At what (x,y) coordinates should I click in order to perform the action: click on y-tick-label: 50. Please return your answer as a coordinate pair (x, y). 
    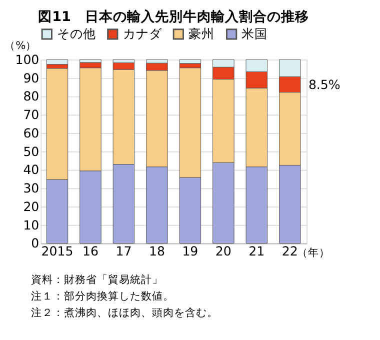
    Looking at the image, I should click on (31, 151).